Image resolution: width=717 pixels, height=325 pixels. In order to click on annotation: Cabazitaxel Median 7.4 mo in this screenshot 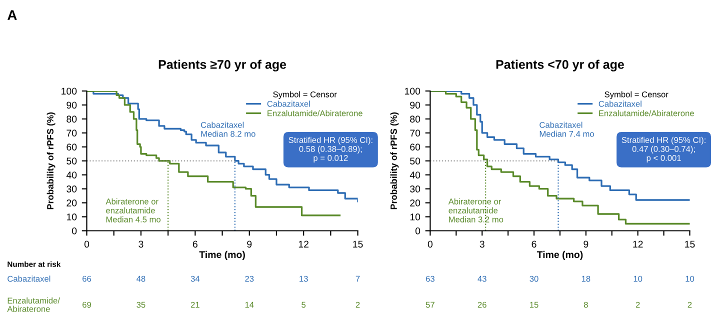, I will do `click(567, 129)`.